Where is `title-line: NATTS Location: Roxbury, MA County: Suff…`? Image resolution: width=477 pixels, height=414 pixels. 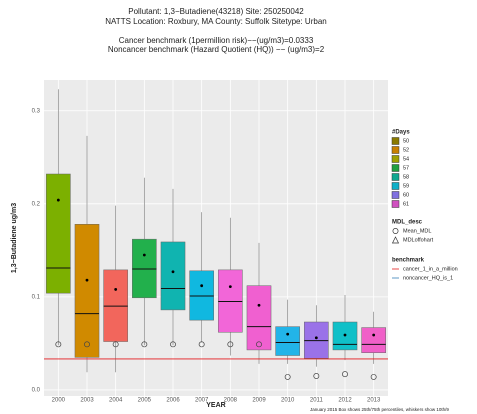 title-line: NATTS Location: Roxbury, MA County: Suff… is located at coordinates (215, 21).